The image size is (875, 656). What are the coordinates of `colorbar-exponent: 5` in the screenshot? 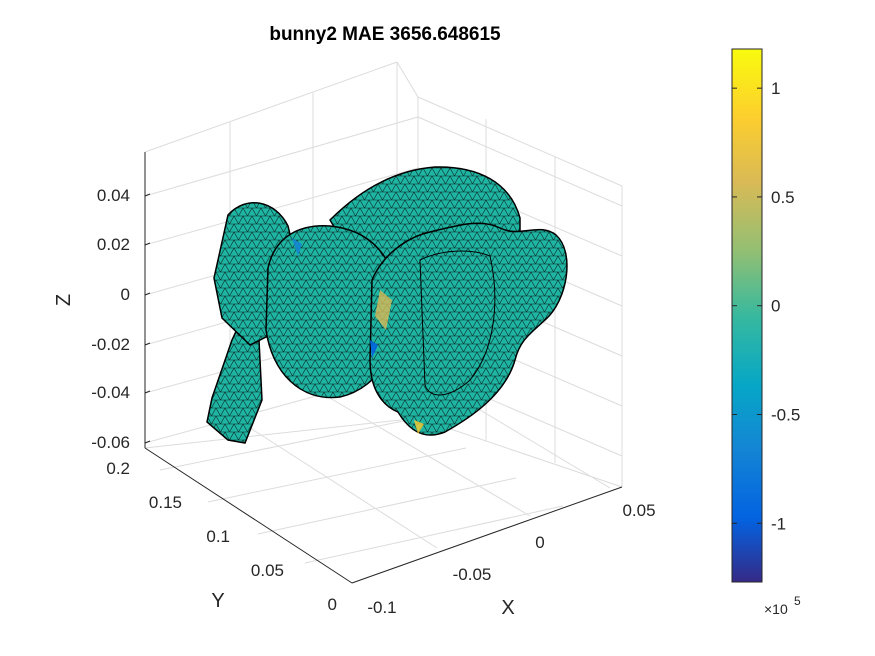 It's located at (797, 601).